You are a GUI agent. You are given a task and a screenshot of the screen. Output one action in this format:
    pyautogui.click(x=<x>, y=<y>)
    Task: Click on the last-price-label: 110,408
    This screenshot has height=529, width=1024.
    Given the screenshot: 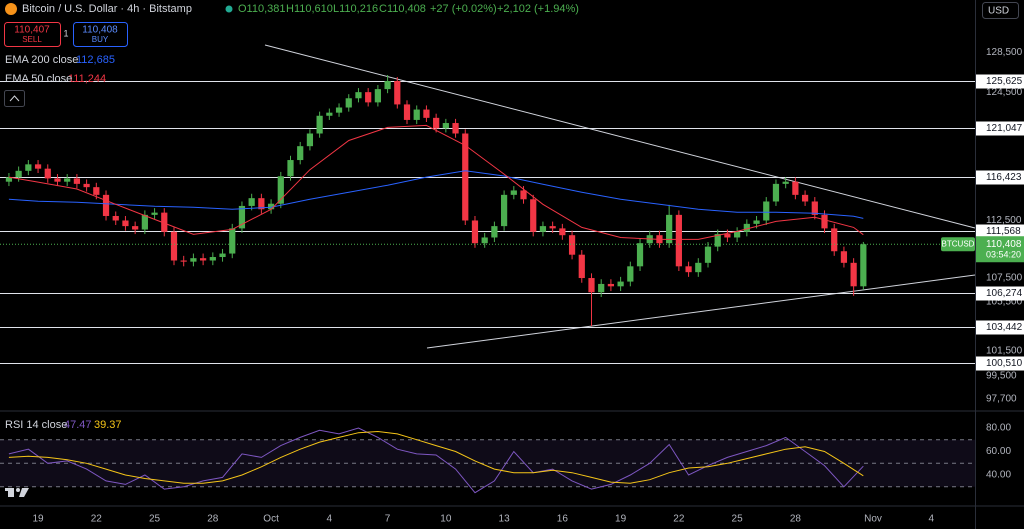 What is the action you would take?
    pyautogui.click(x=1004, y=244)
    